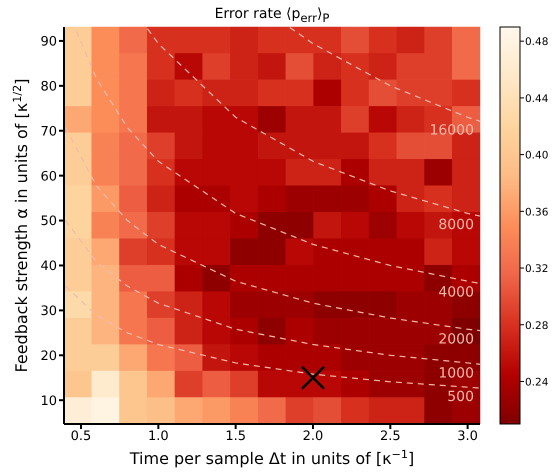 This screenshot has width=555, height=476. Describe the element at coordinates (48, 86) in the screenshot. I see `y-tick-label: 80` at that location.